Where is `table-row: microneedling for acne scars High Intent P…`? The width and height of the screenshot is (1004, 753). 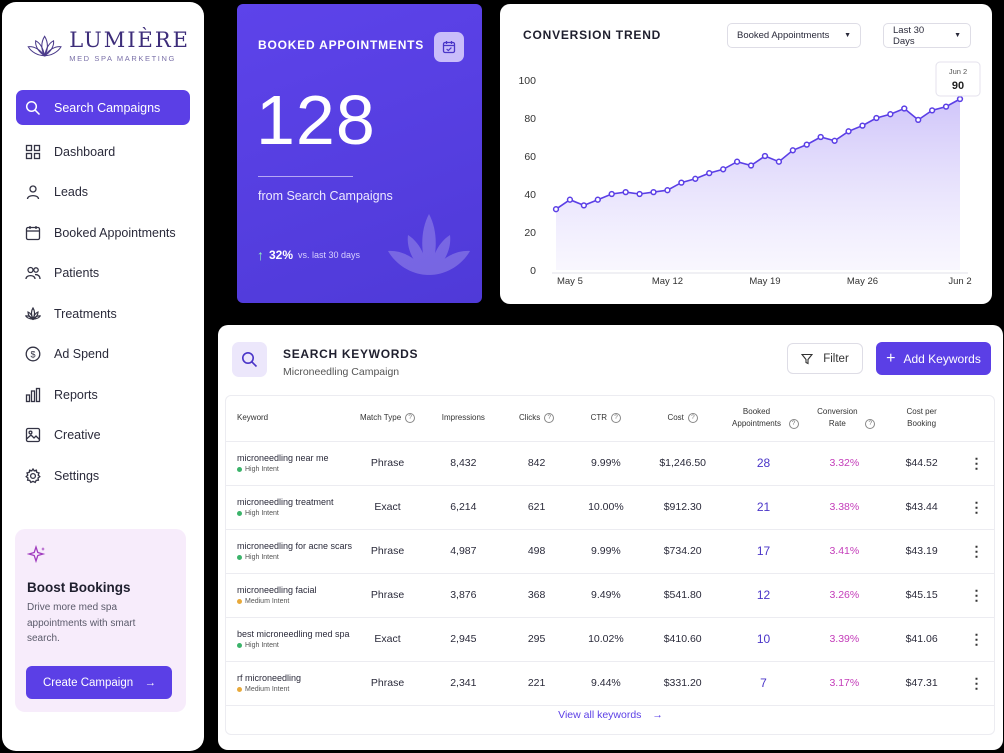 table-row: microneedling for acne scars High Intent P… is located at coordinates (610, 551).